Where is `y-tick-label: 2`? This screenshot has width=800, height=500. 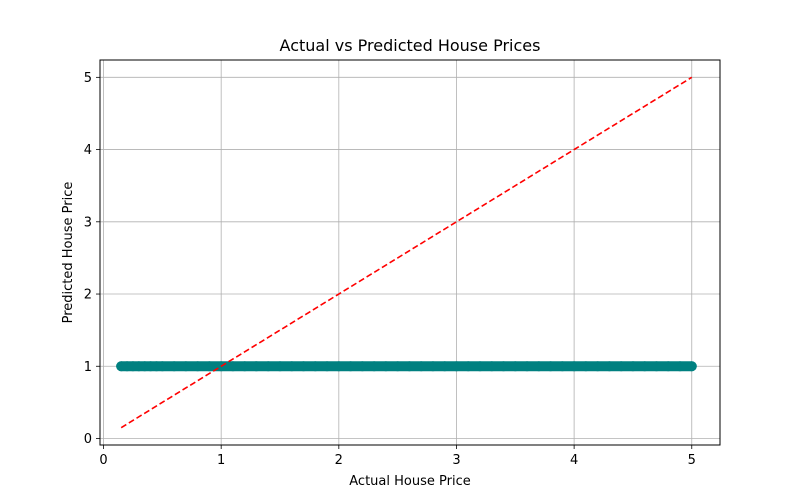
y-tick-label: 2 is located at coordinates (88, 295).